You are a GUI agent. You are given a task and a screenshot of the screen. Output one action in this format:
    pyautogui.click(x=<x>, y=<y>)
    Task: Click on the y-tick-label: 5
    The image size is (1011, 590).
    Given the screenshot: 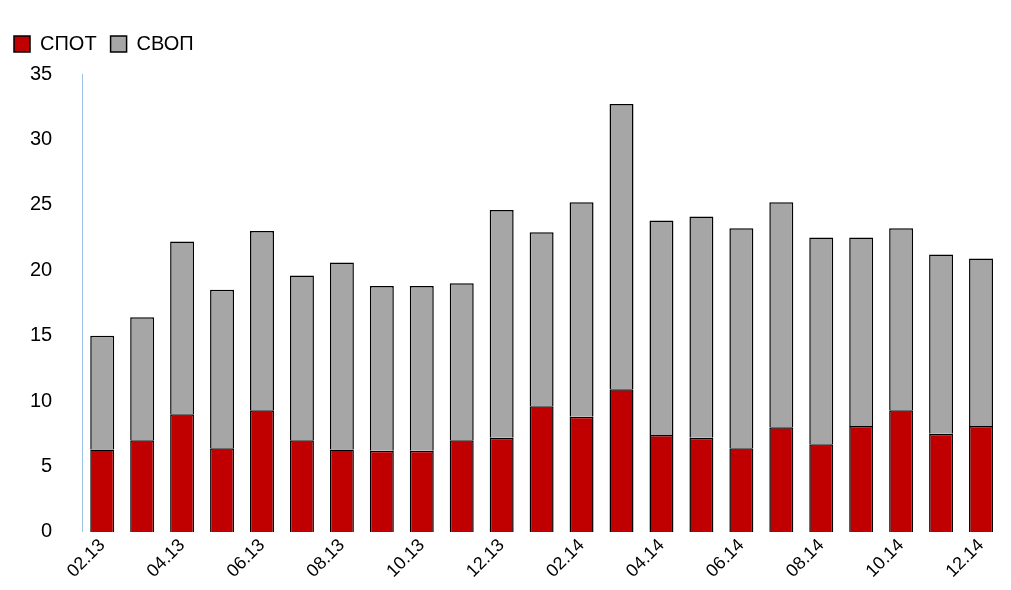 What is the action you would take?
    pyautogui.click(x=47, y=464)
    